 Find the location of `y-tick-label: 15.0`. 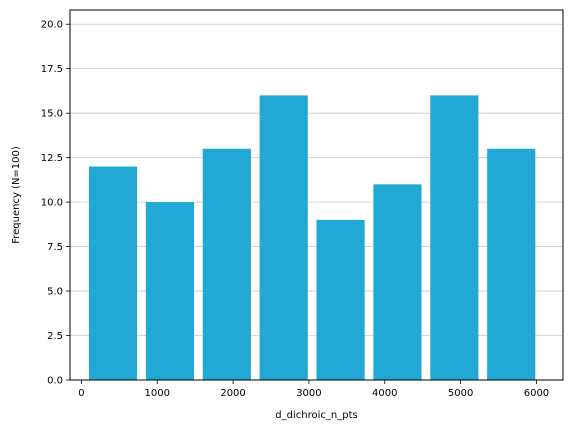

y-tick-label: 15.0 is located at coordinates (52, 114).